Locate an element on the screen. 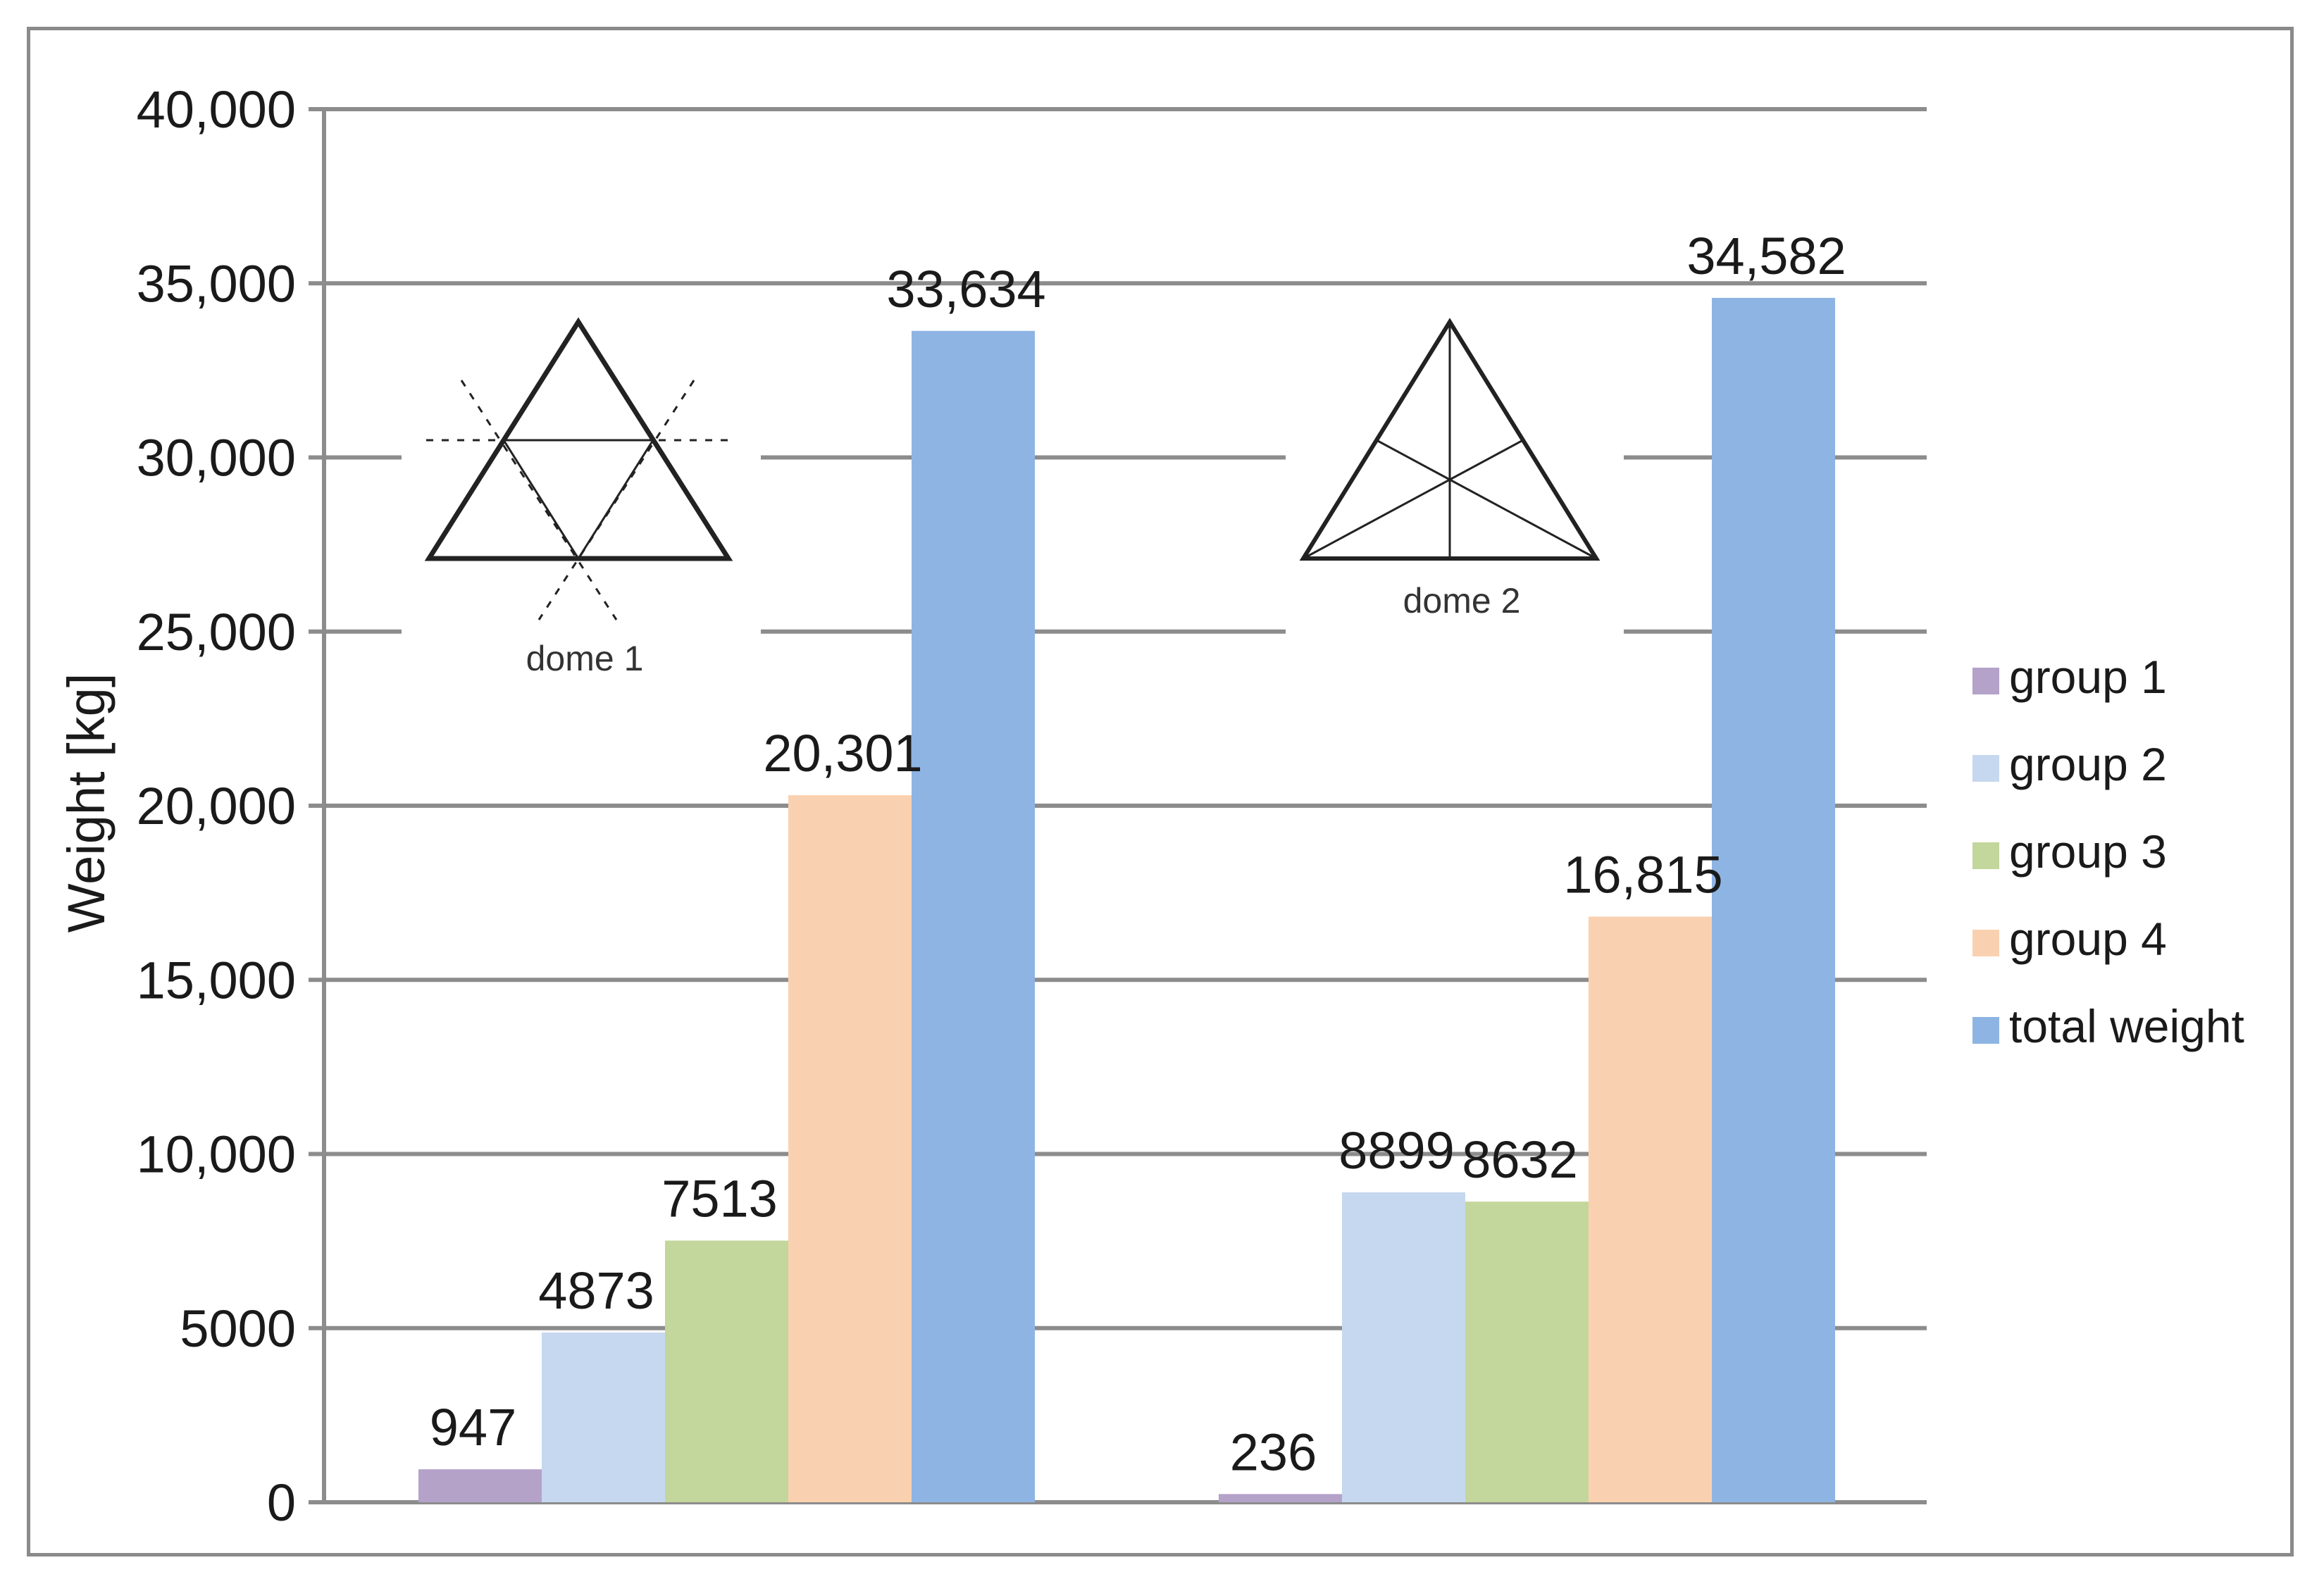 Image resolution: width=2324 pixels, height=1591 pixels. dome-1-diagram: dome 1 is located at coordinates (581, 493).